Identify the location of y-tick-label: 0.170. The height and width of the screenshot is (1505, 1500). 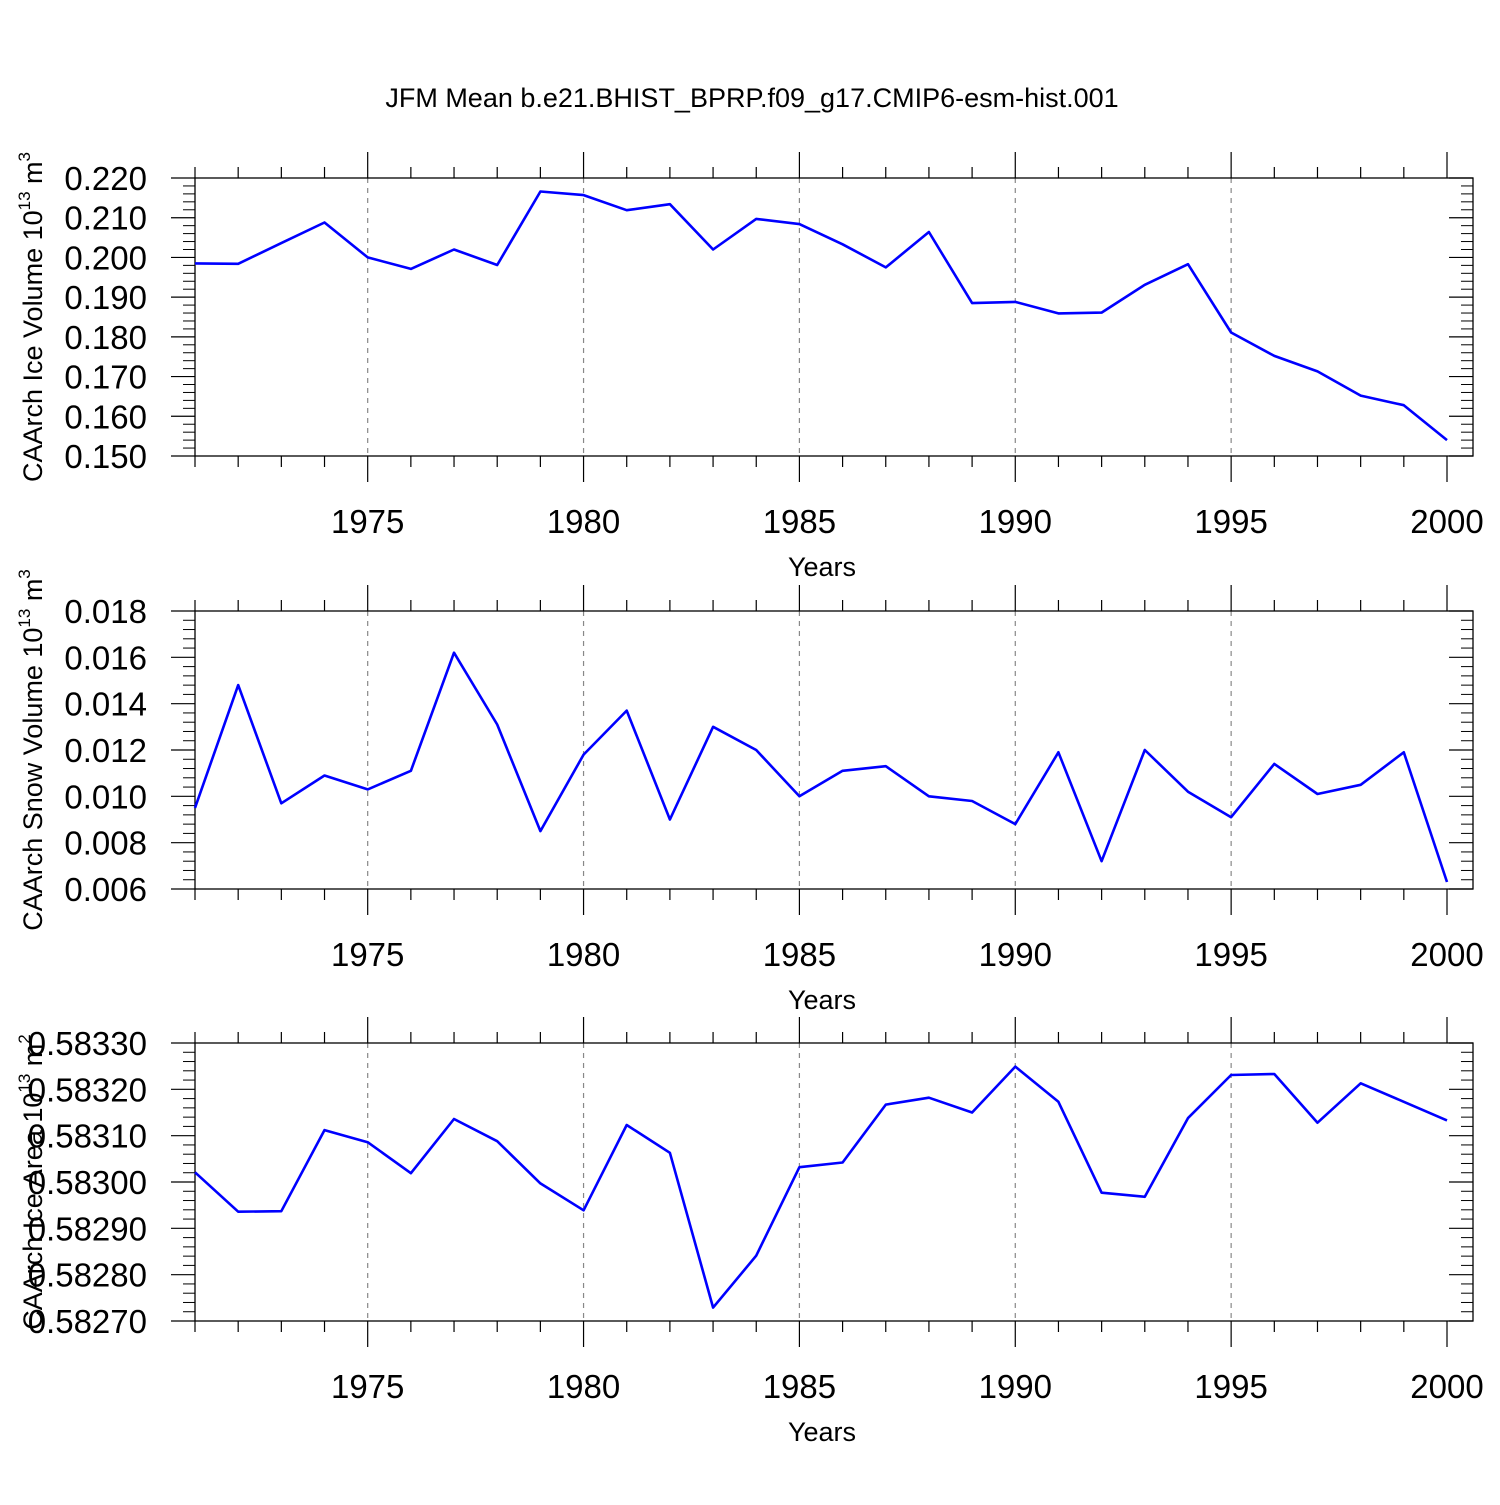
(105, 377).